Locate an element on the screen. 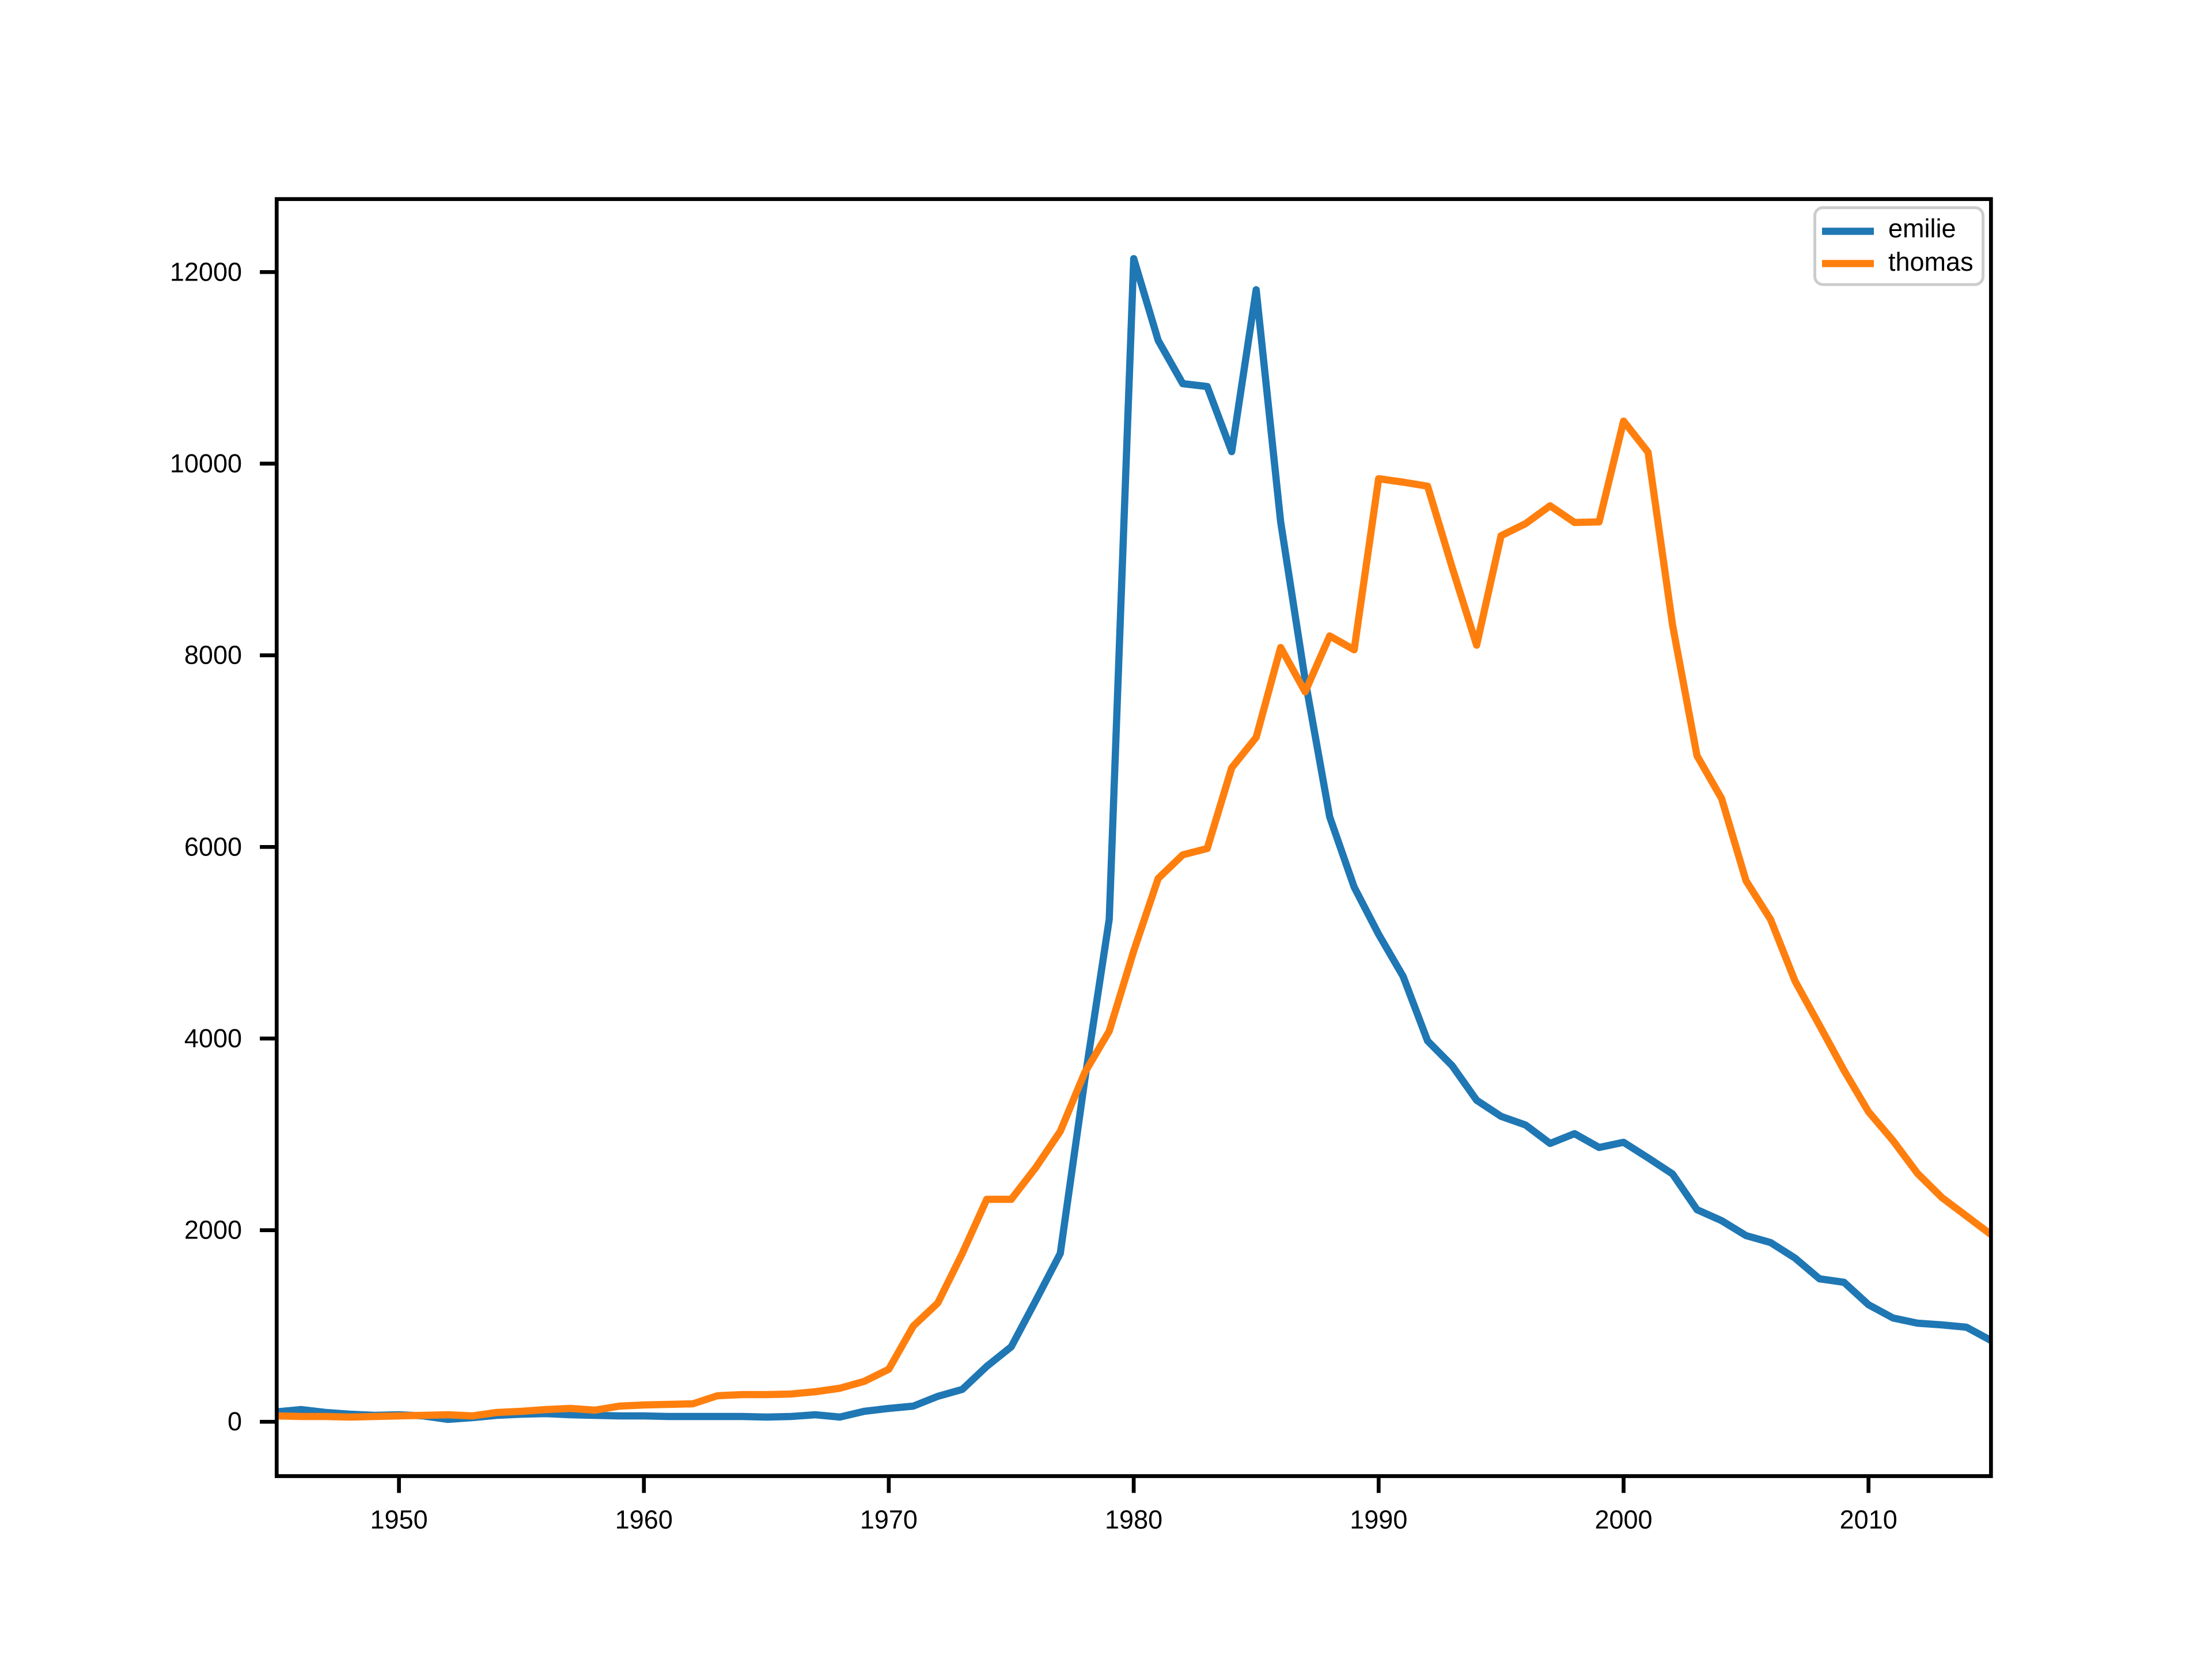 This screenshot has height=1659, width=2212. svg-text: 1950 is located at coordinates (399, 1519).